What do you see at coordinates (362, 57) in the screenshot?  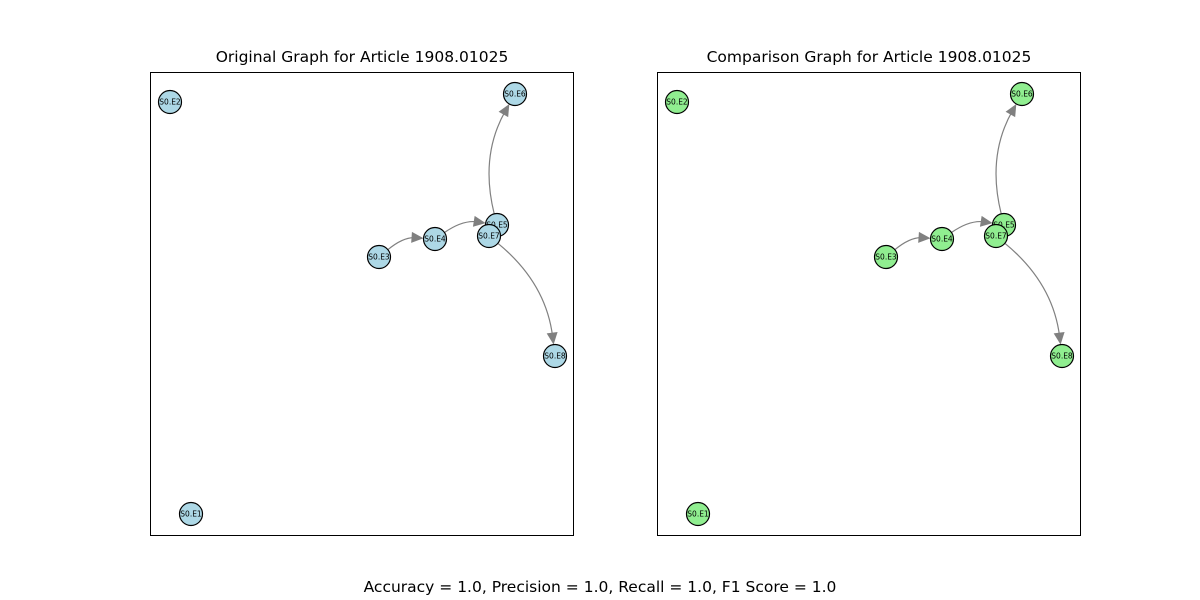 I see `left-graph-title: Original Graph for Article 1908.01025` at bounding box center [362, 57].